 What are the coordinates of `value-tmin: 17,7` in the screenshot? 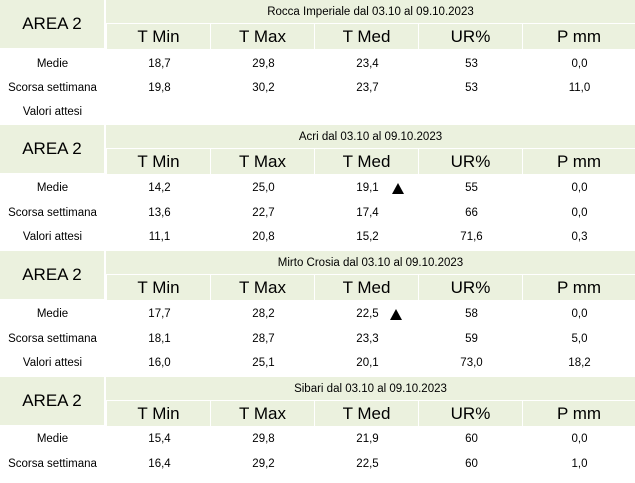 It's located at (159, 314).